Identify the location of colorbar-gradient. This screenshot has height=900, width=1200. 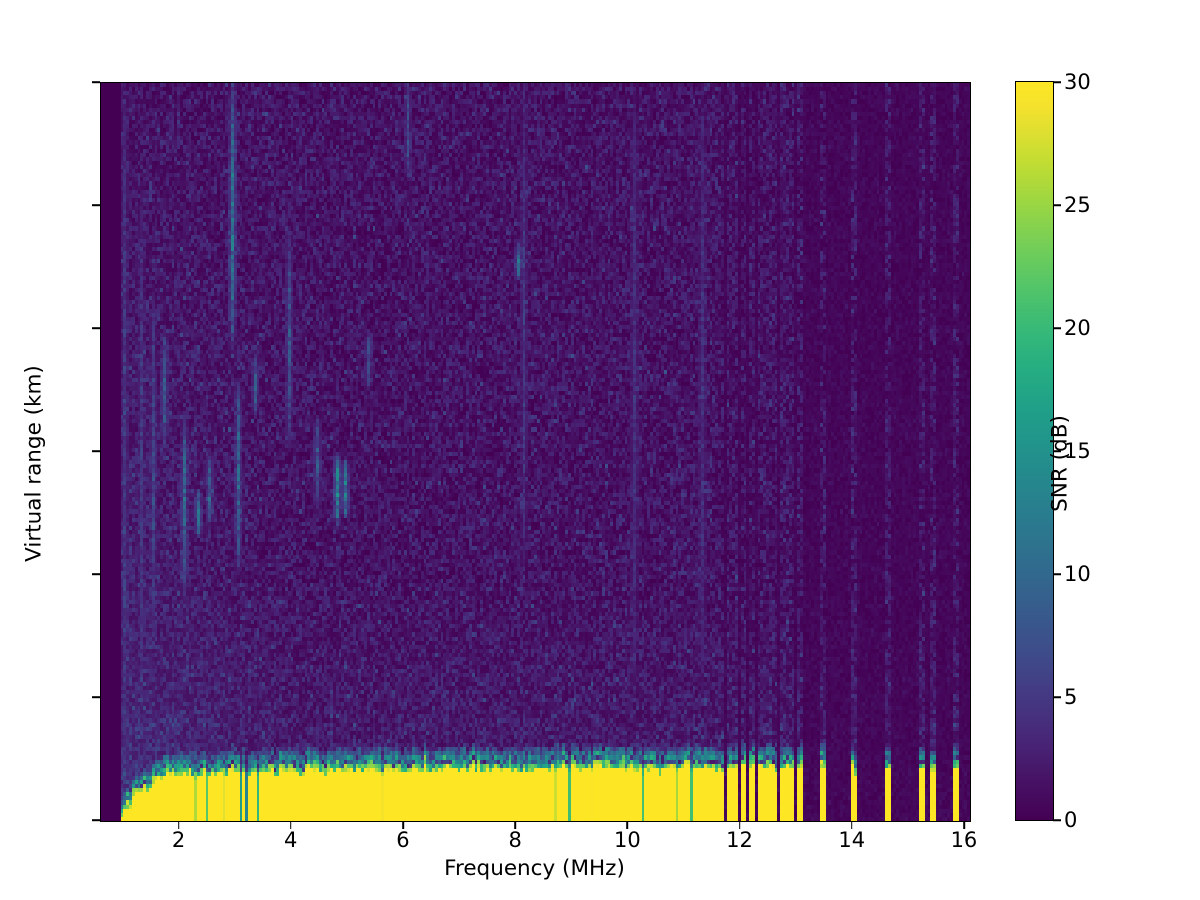
(1034, 450).